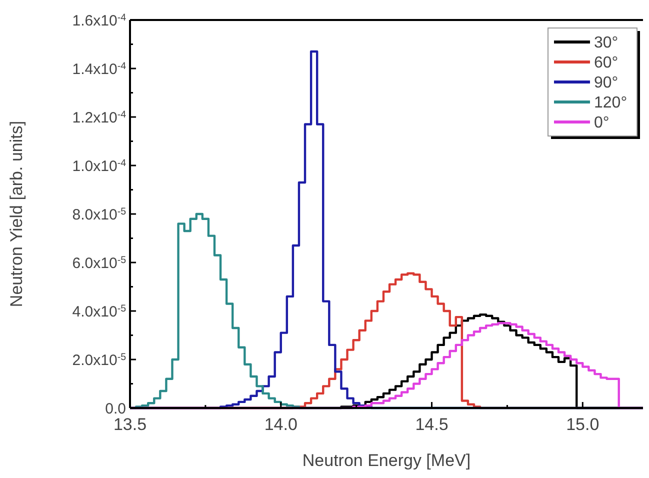 The image size is (649, 478). Describe the element at coordinates (606, 43) in the screenshot. I see `legend-label: 30°` at that location.